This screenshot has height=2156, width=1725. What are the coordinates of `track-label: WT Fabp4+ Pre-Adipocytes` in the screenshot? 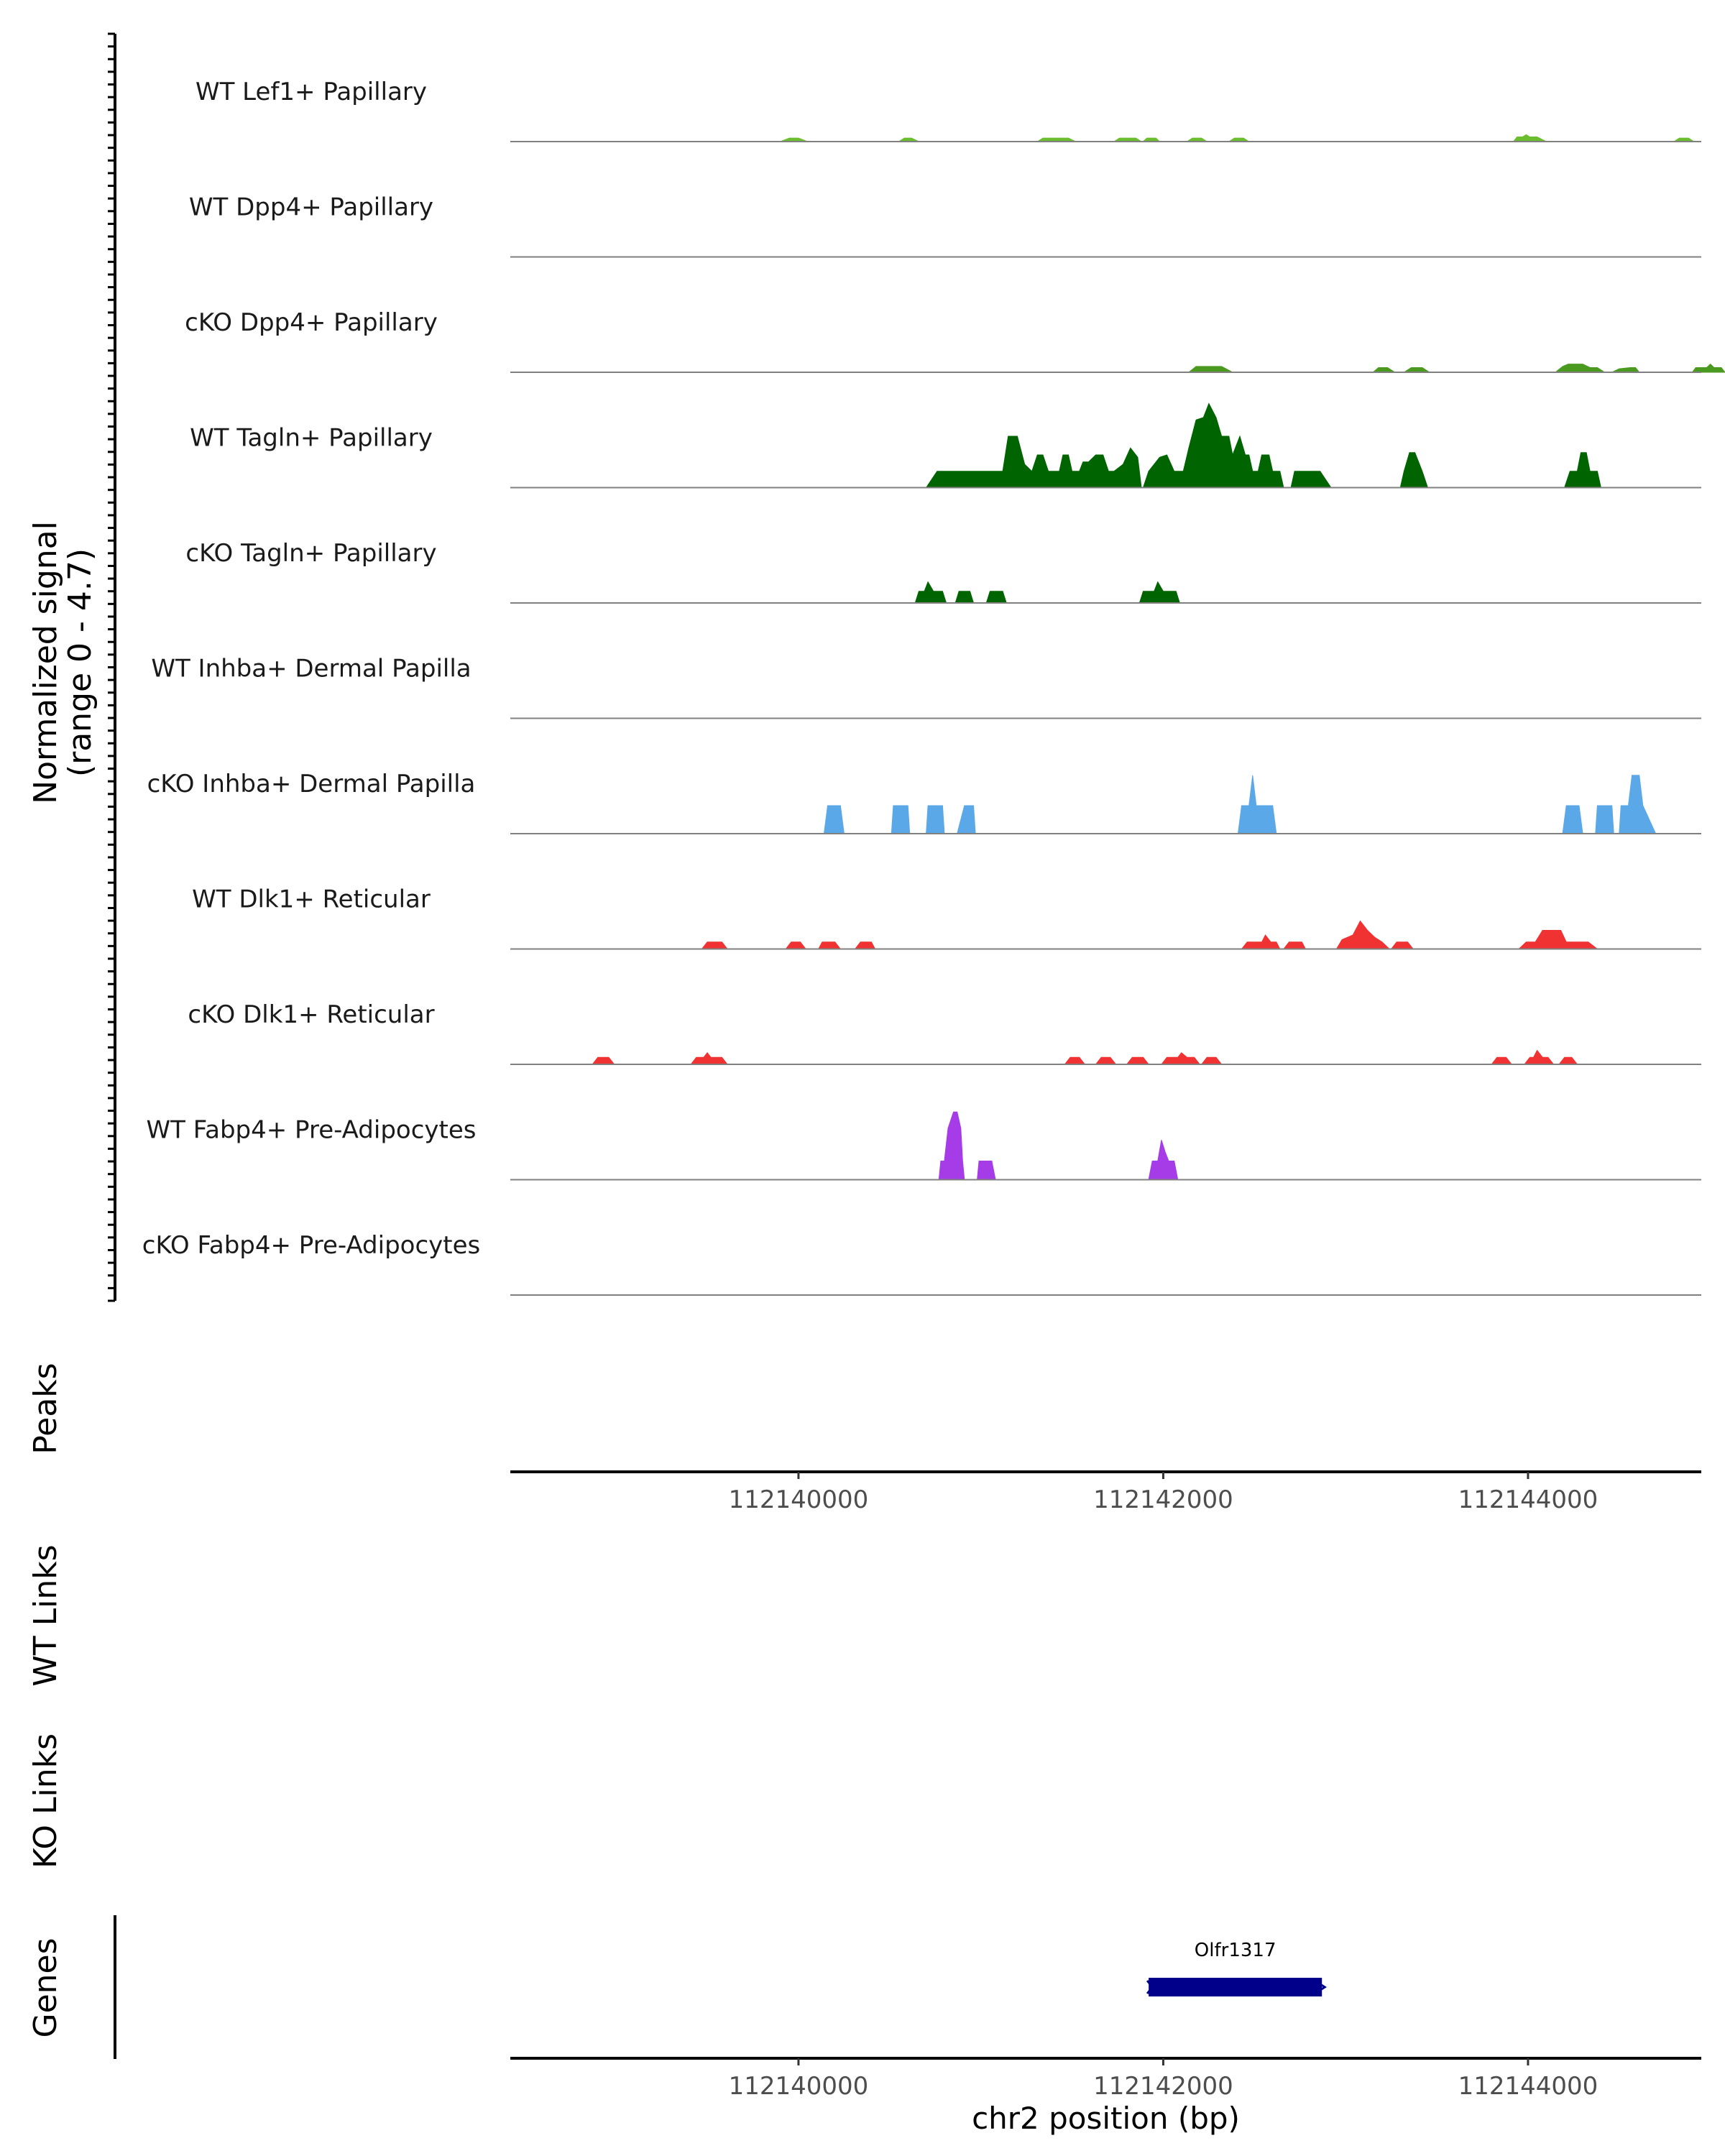 It's located at (312, 1130).